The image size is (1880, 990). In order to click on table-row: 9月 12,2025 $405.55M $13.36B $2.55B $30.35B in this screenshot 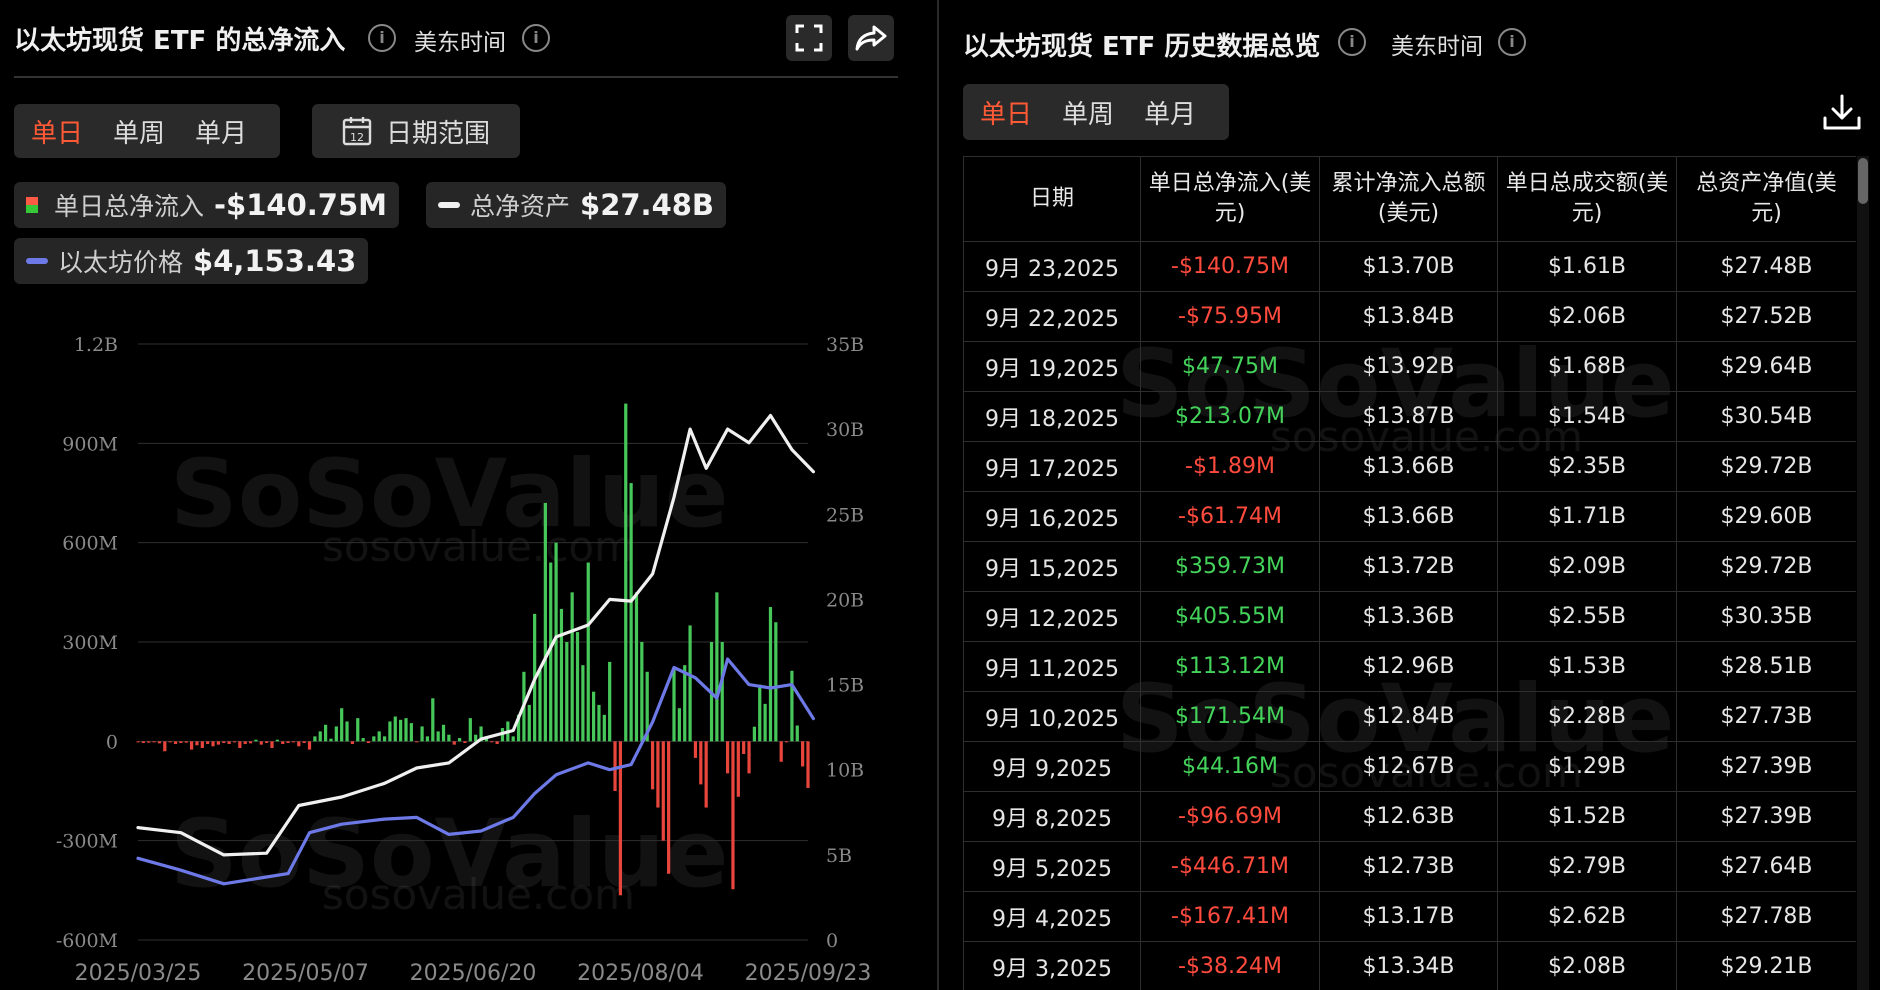, I will do `click(1409, 616)`.